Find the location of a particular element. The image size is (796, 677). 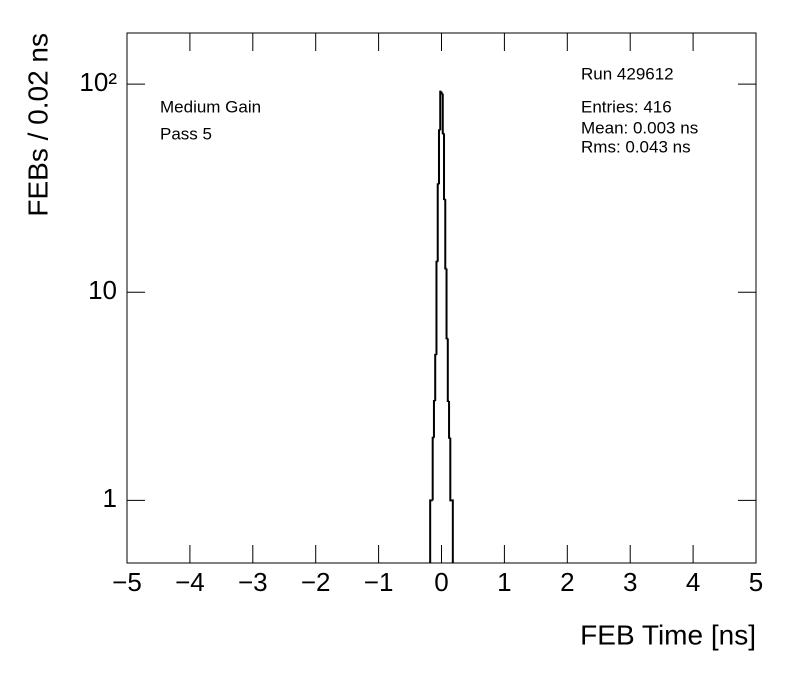

y-axis-title: FEBs / 0.02 ns is located at coordinates (37, 125).